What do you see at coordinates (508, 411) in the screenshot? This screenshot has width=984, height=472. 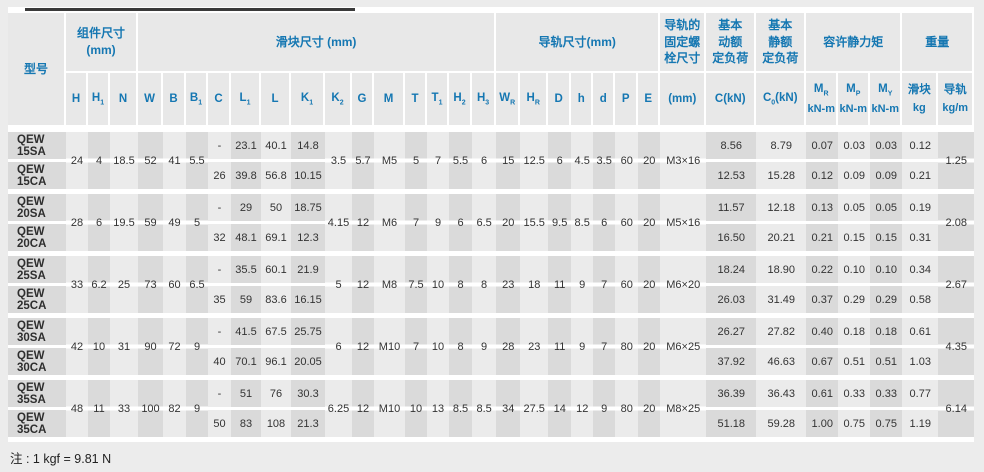 I see `cell-group4-WR: 34` at bounding box center [508, 411].